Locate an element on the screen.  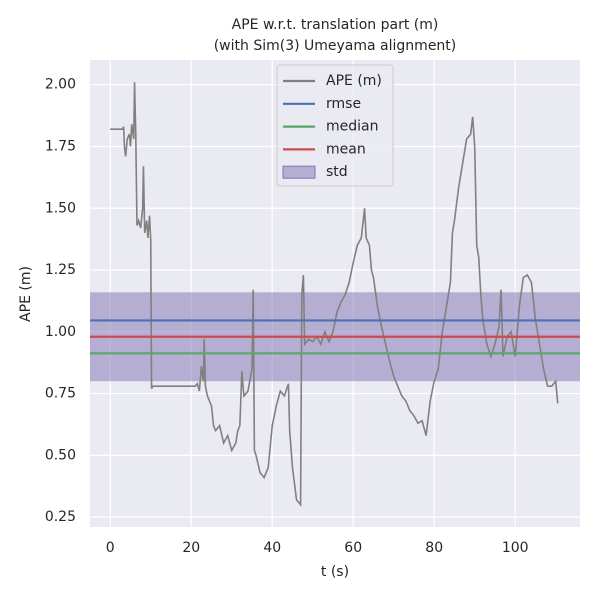
y-axis-label: APE (m) is located at coordinates (26, 294).